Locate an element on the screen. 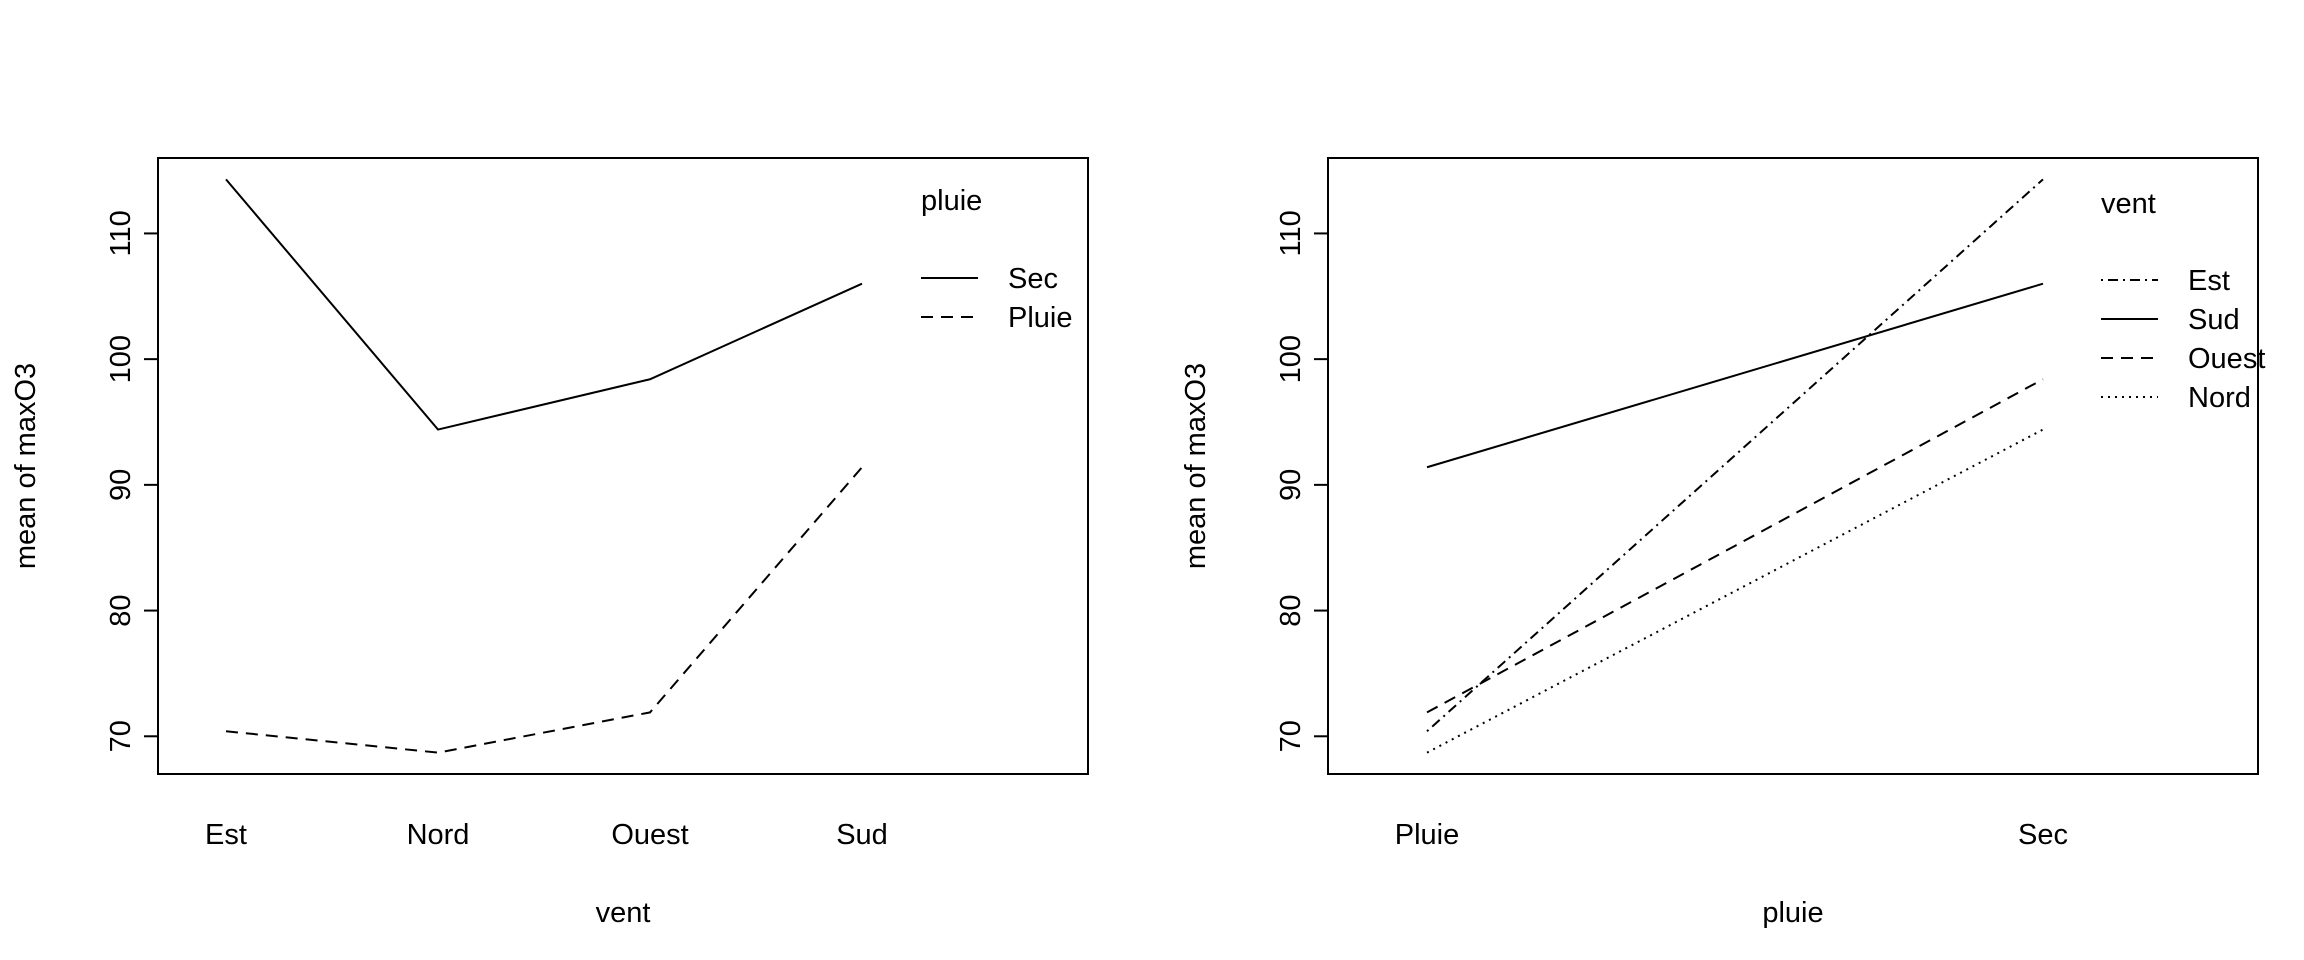  legend-label: Nord is located at coordinates (2219, 398).